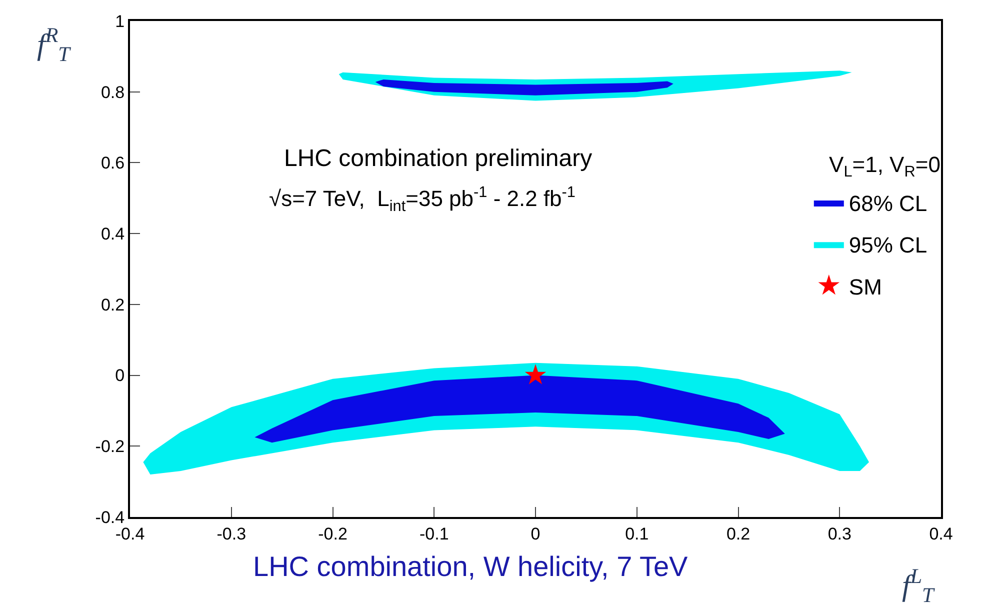  Describe the element at coordinates (110, 446) in the screenshot. I see `y-tick-label: -0.2` at that location.